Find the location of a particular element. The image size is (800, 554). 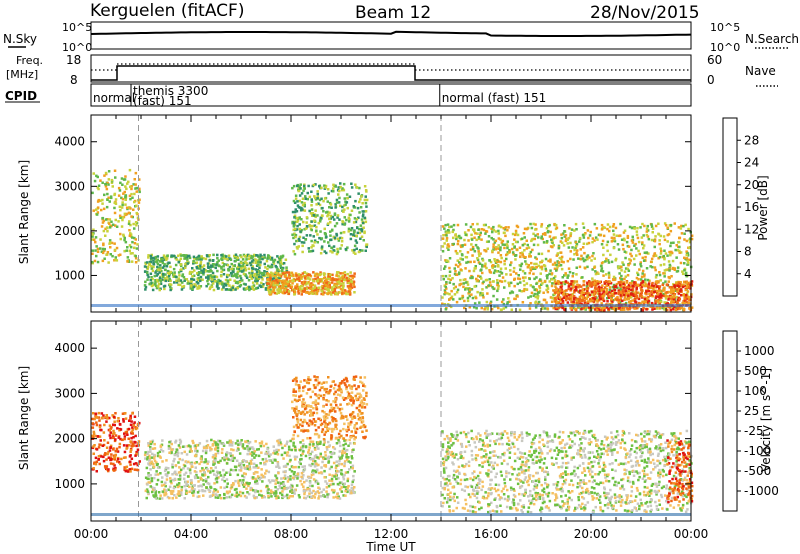

colorbar-tick-label: 12 is located at coordinates (751, 229).